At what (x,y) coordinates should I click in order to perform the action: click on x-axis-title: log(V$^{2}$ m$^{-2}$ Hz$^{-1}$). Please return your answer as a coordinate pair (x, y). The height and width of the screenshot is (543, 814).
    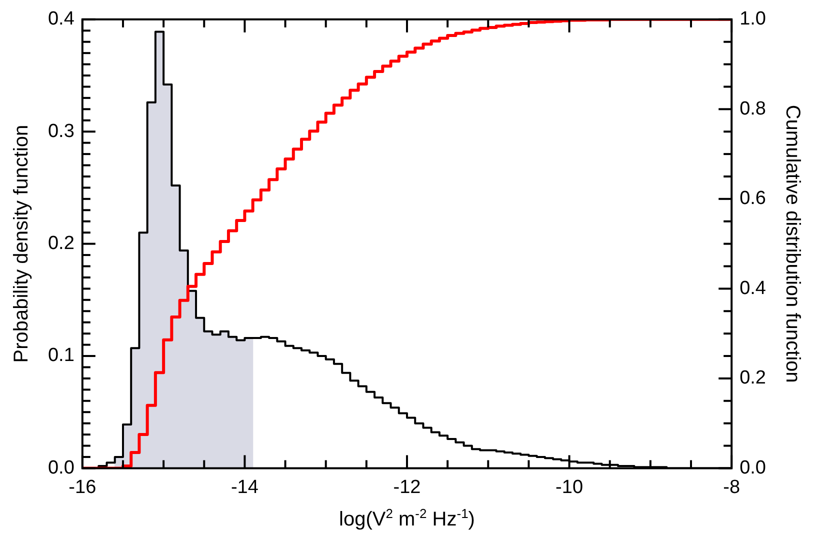
    Looking at the image, I should click on (407, 519).